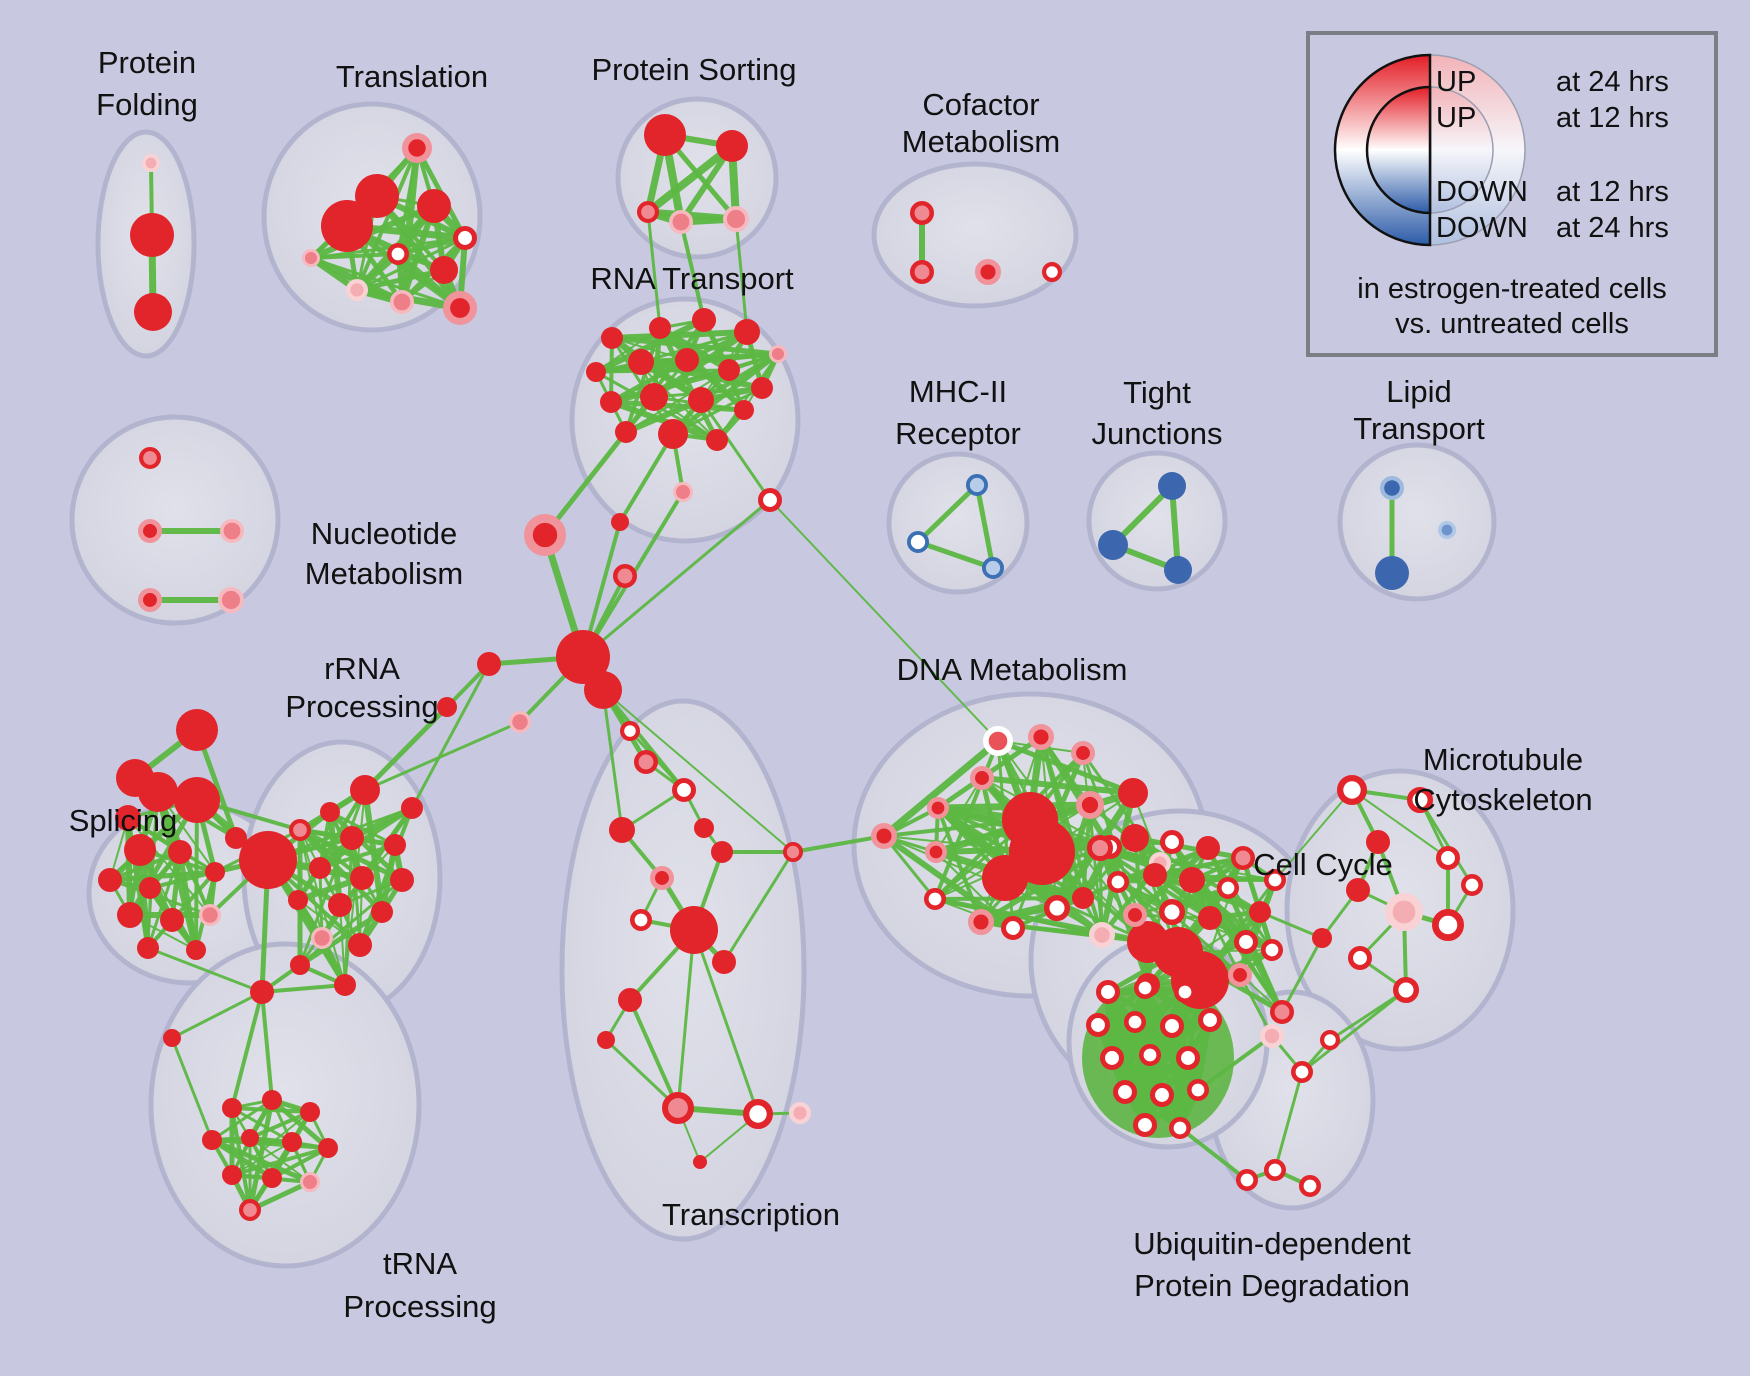 The width and height of the screenshot is (1750, 1376). Describe the element at coordinates (1272, 1243) in the screenshot. I see `cluster-label-ubiquitin: Ubiquitin-dependent` at that location.